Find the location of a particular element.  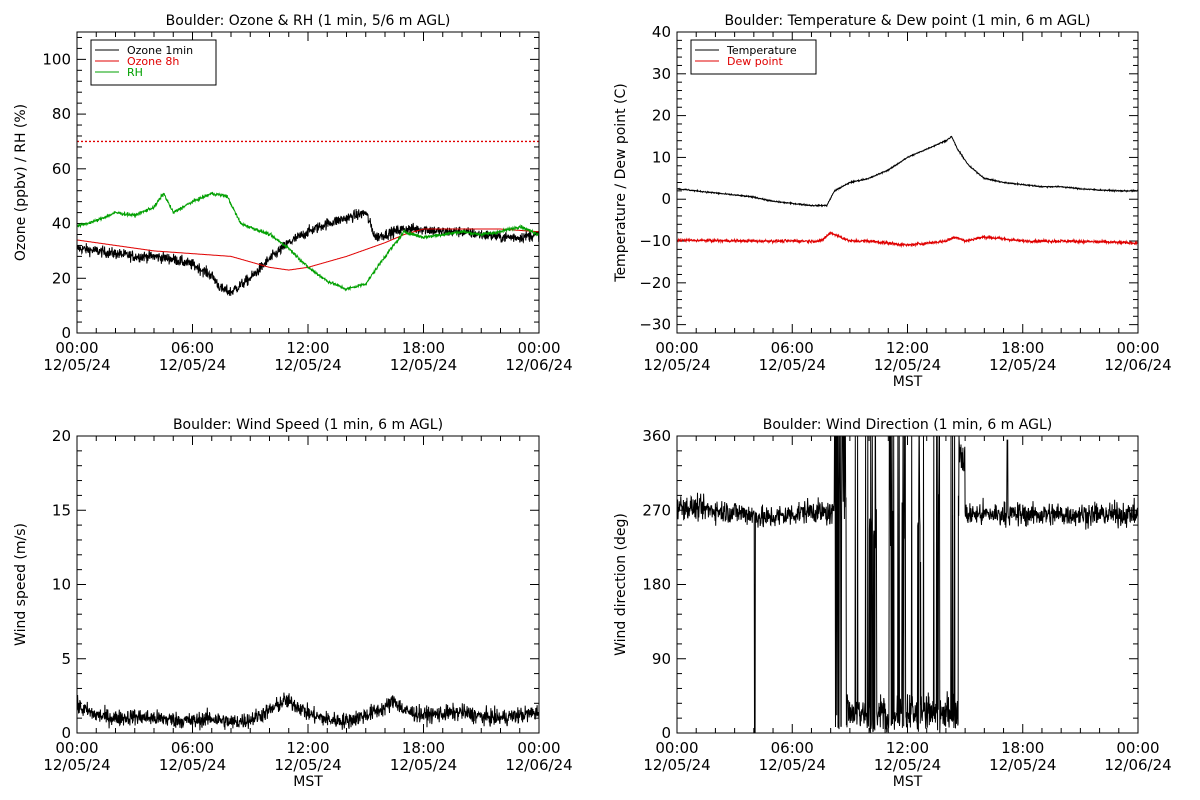

y-tick-label: 360 is located at coordinates (656, 436).